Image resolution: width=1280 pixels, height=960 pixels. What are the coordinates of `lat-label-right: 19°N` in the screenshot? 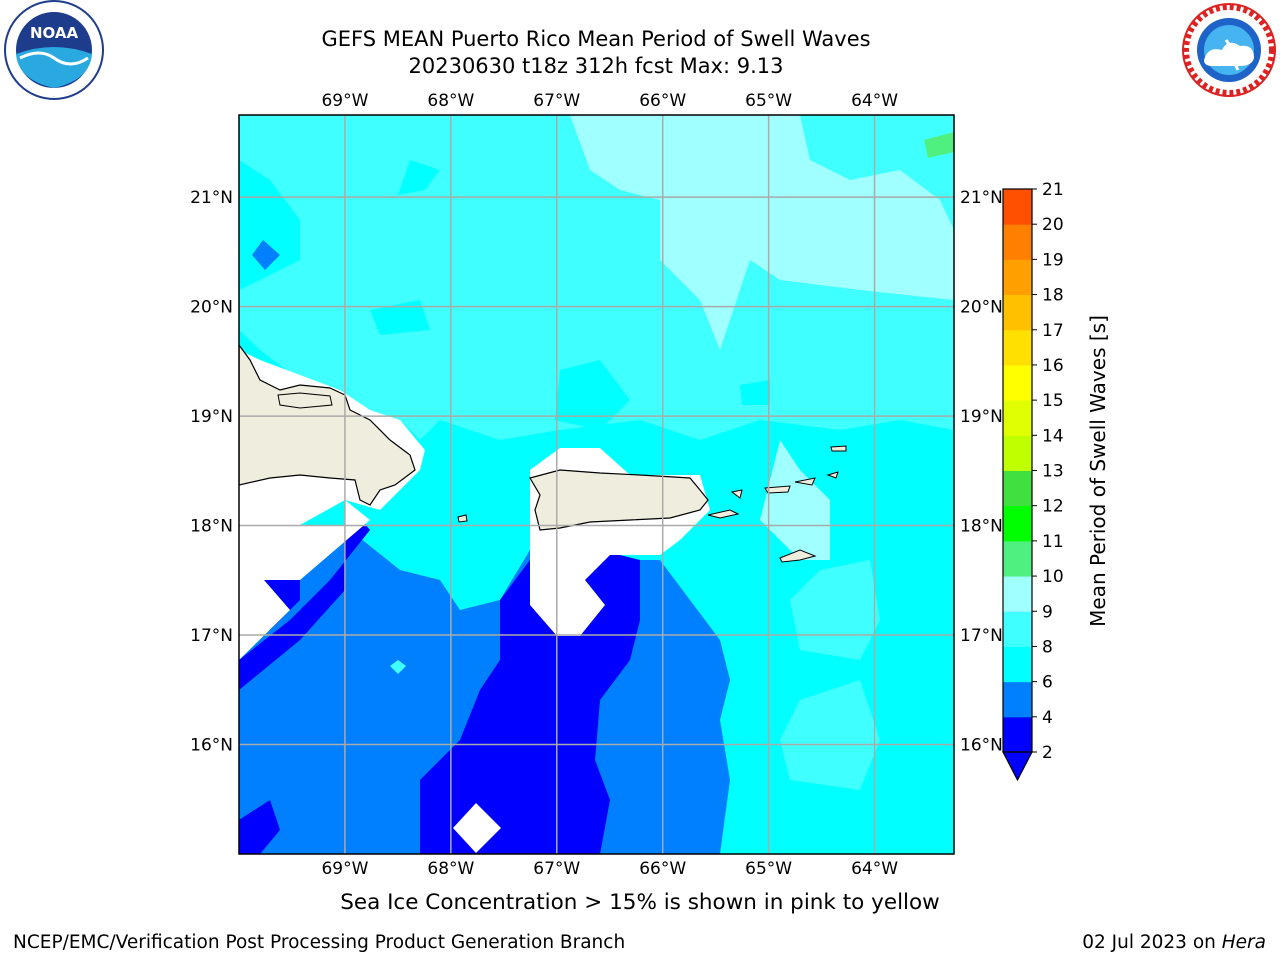 It's located at (981, 417).